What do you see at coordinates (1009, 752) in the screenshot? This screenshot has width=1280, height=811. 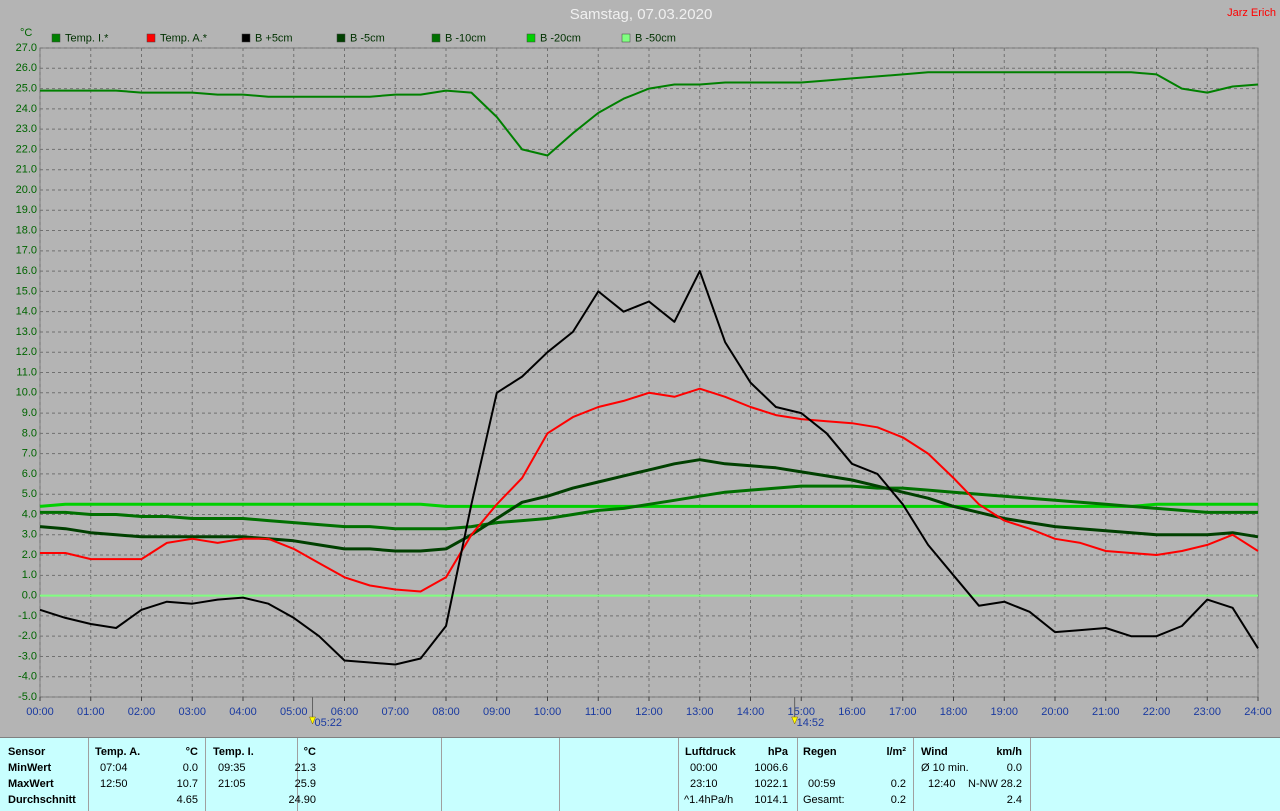 I see `cell: km/h` at bounding box center [1009, 752].